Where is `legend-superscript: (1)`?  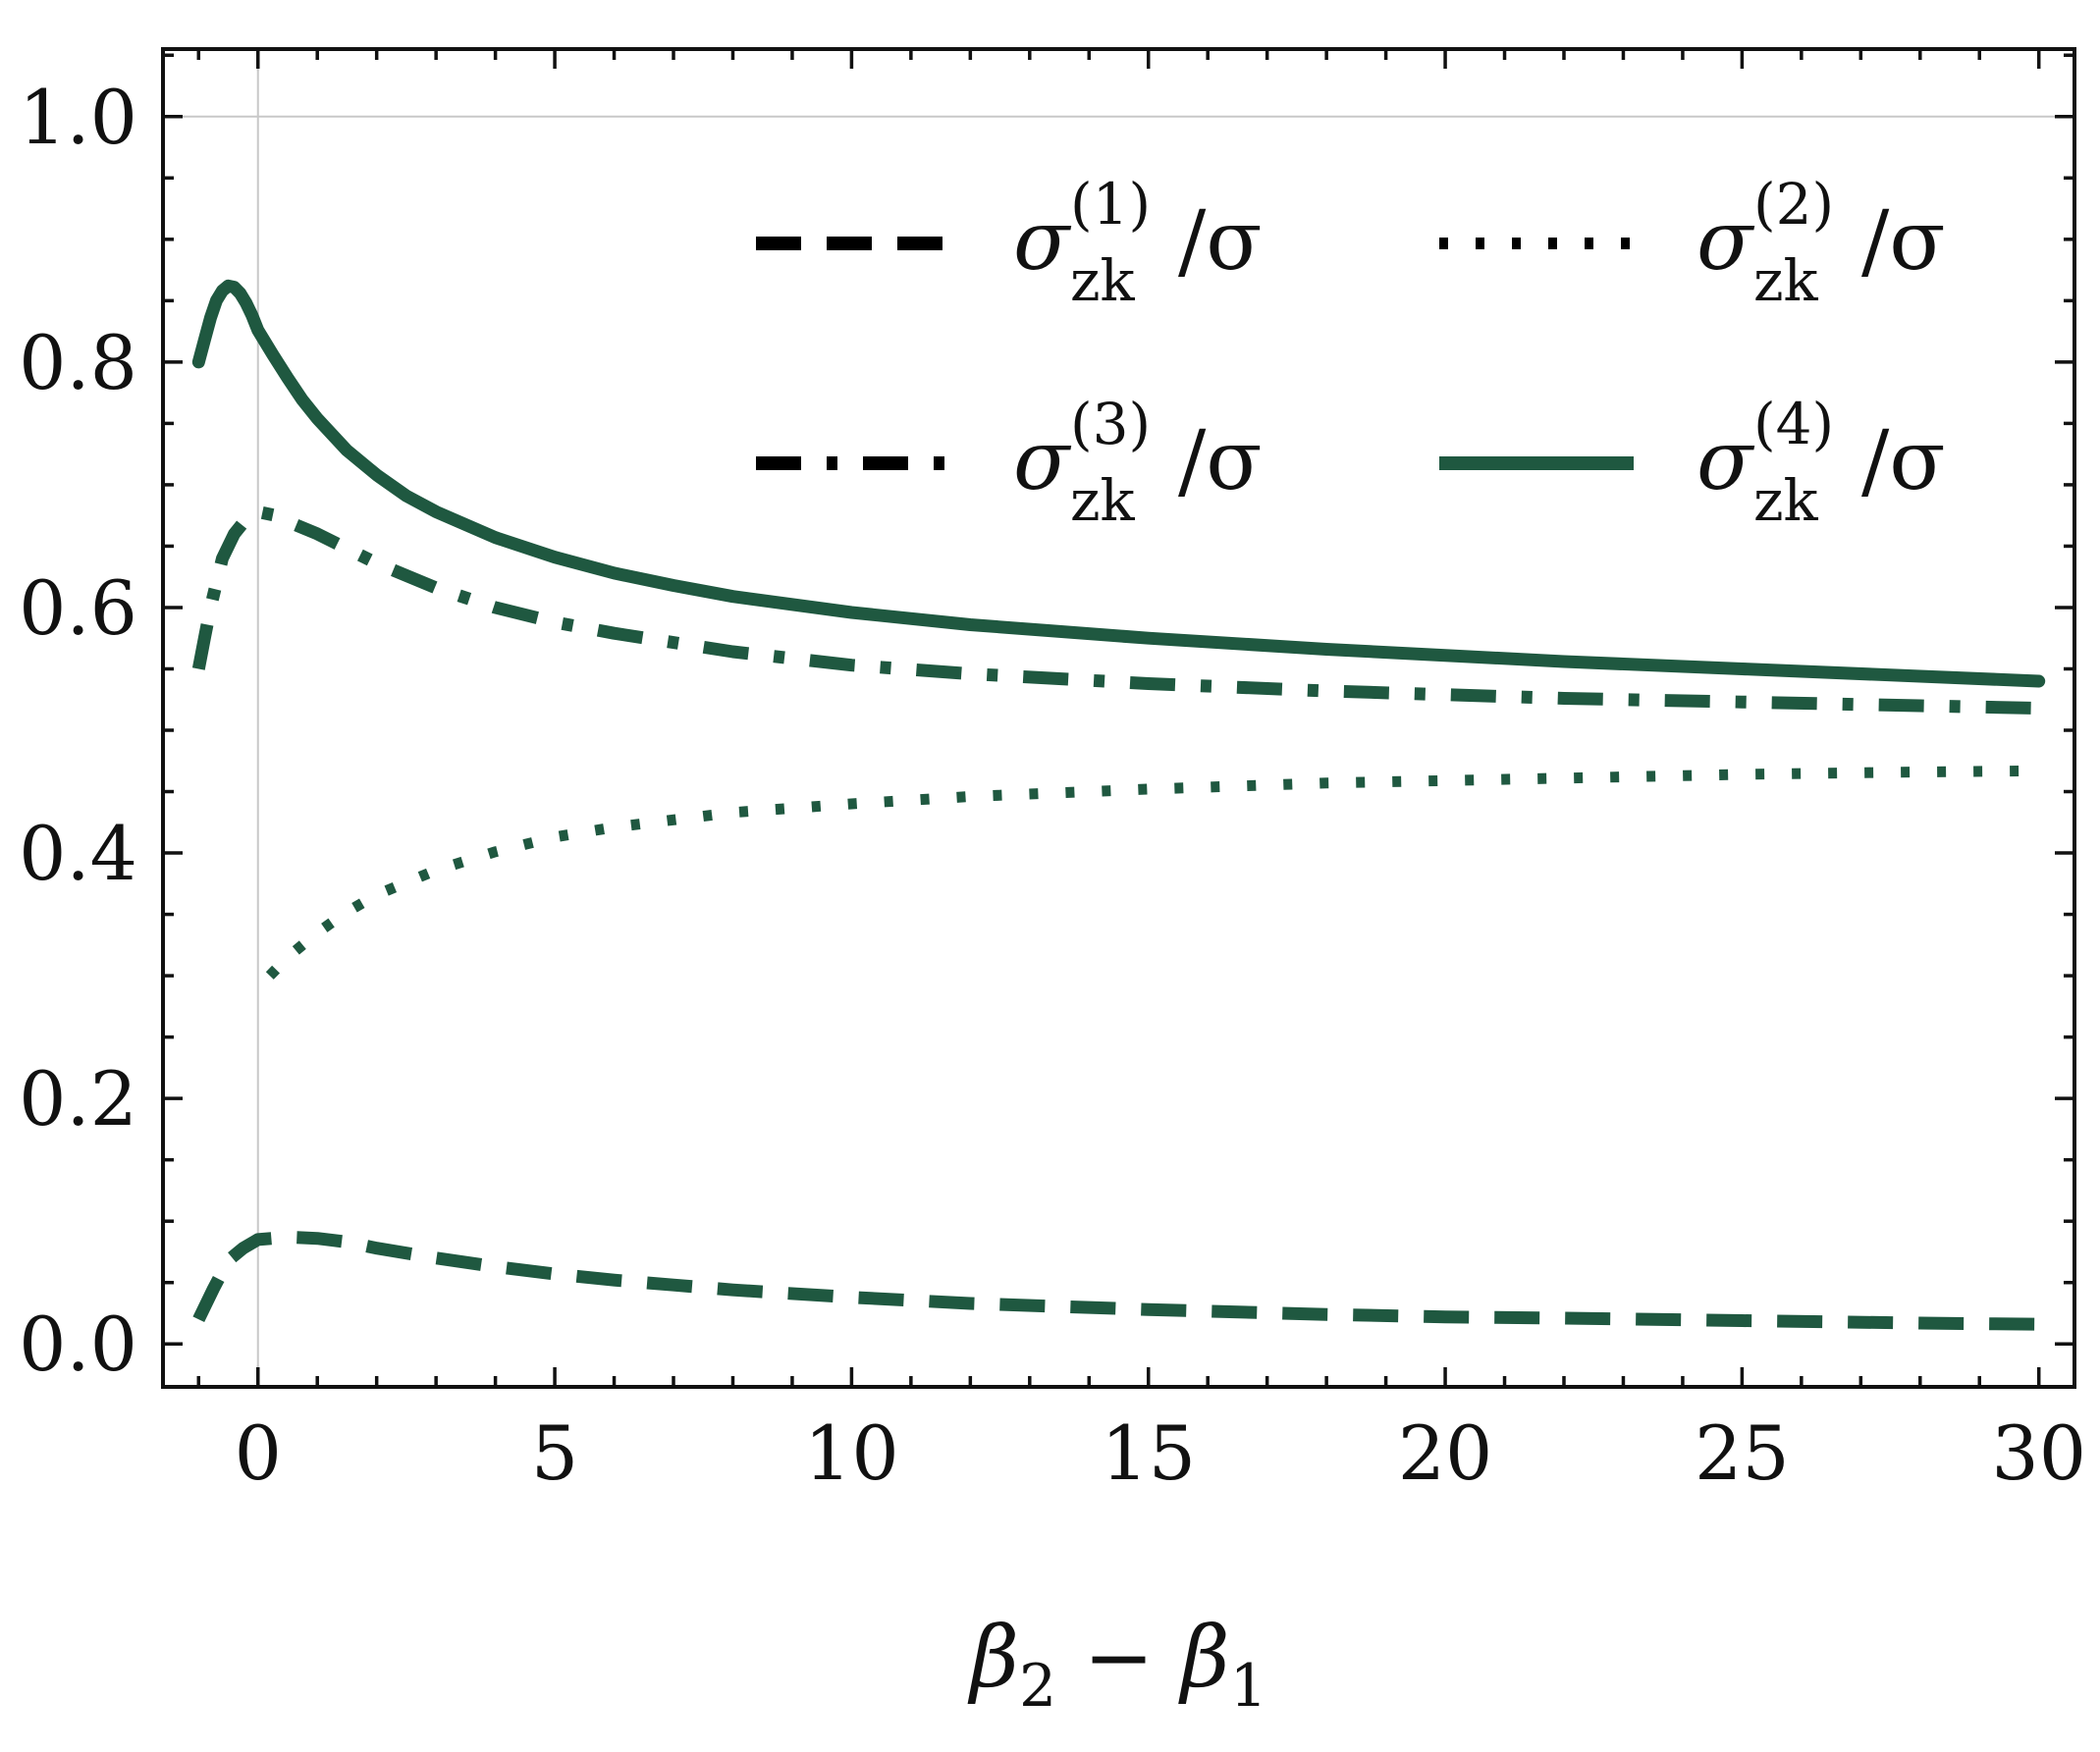
legend-superscript: (1) is located at coordinates (1110, 204).